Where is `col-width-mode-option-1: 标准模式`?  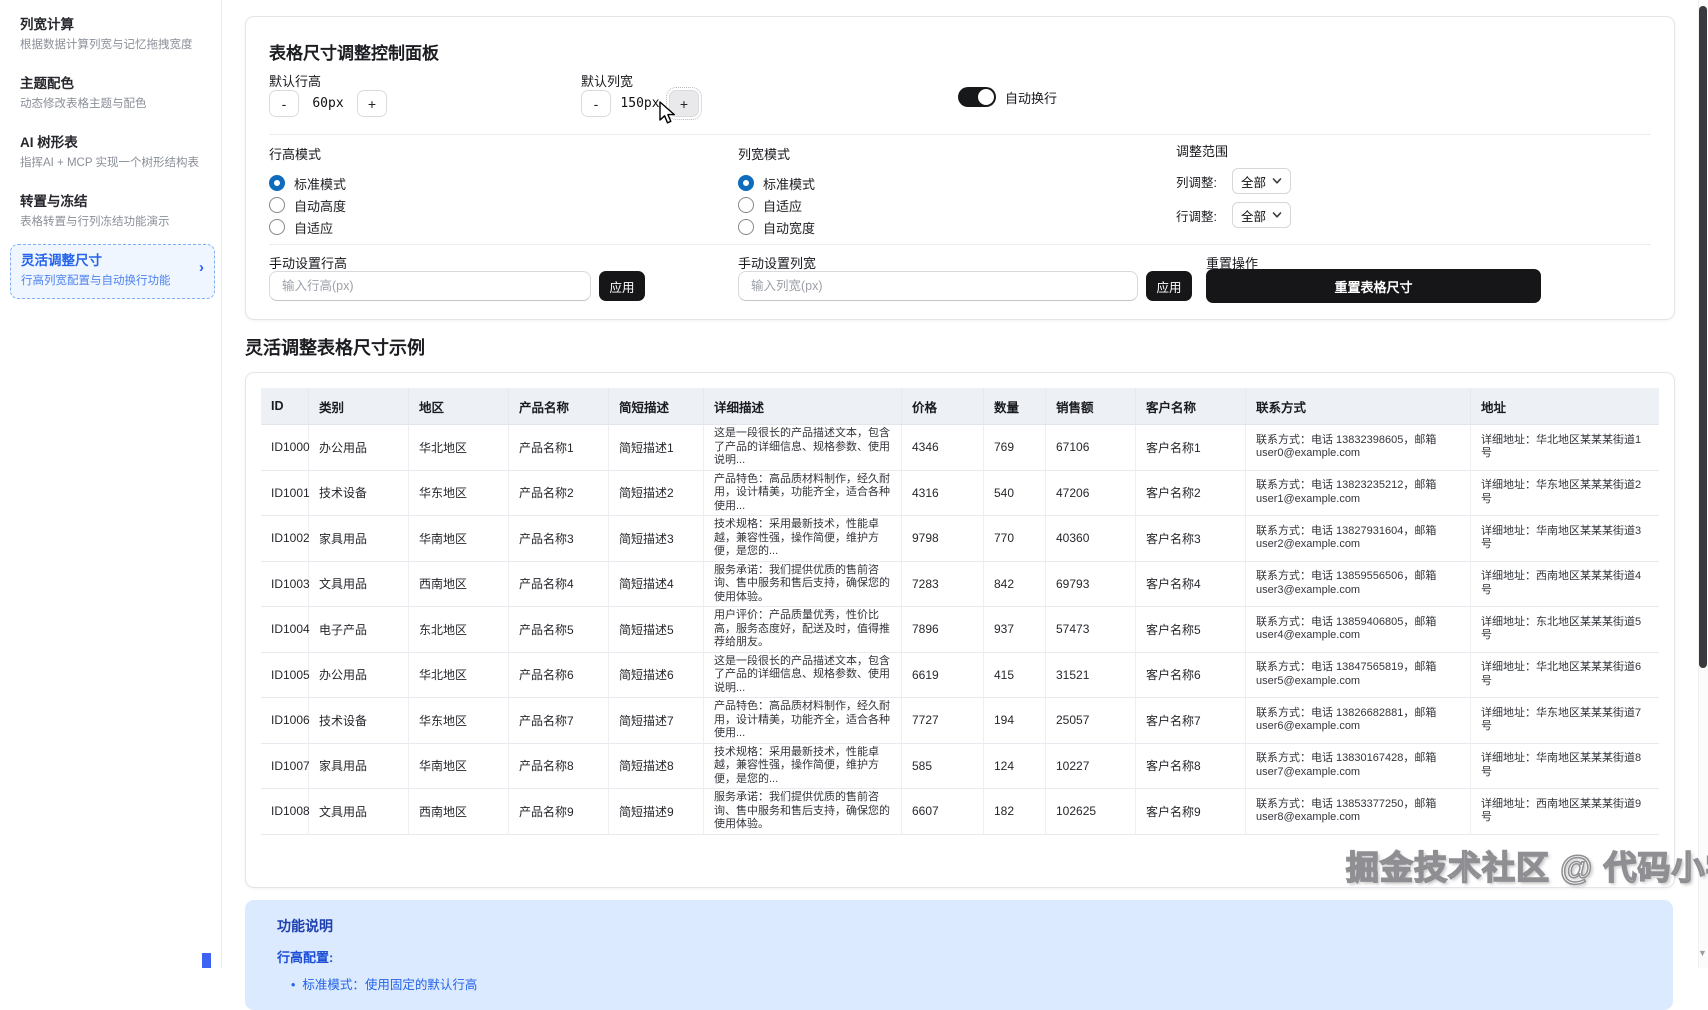
col-width-mode-option-1: 标准模式 is located at coordinates (776, 183).